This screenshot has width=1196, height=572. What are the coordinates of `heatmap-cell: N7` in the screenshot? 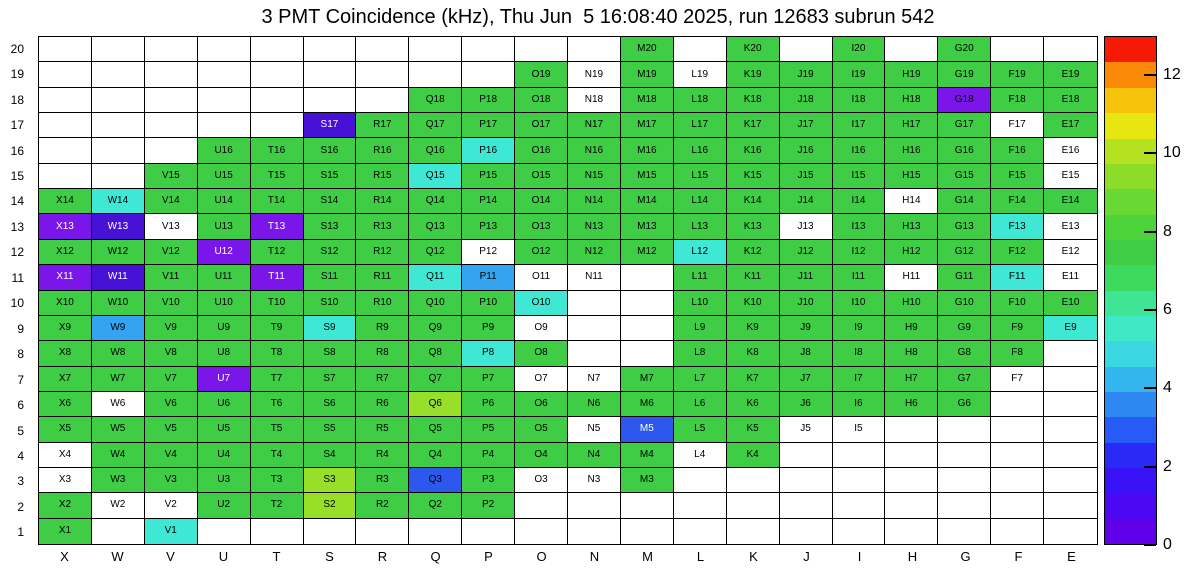 It's located at (594, 379).